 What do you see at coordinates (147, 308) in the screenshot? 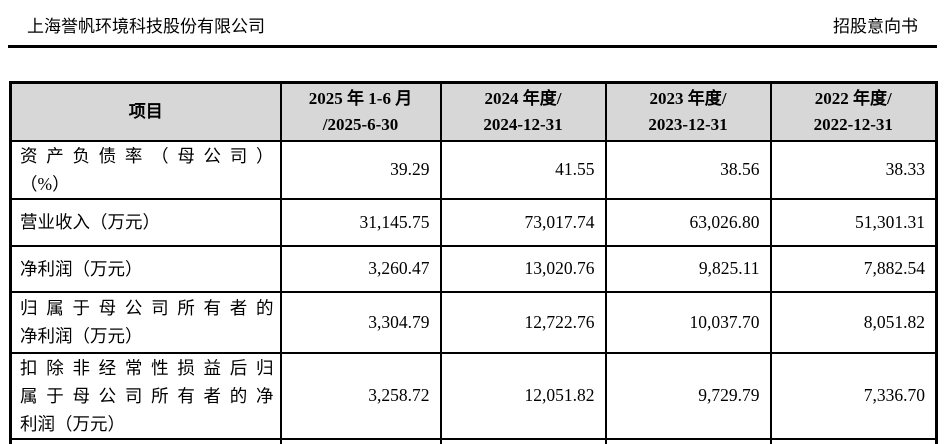
I see `label-line: 归属于母公司所有者的` at bounding box center [147, 308].